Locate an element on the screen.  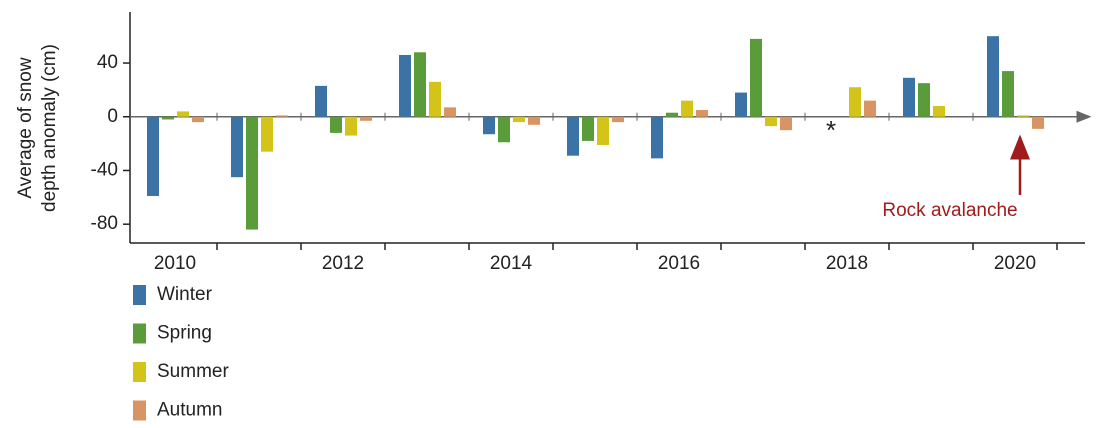
legend-label: Winter is located at coordinates (185, 294).